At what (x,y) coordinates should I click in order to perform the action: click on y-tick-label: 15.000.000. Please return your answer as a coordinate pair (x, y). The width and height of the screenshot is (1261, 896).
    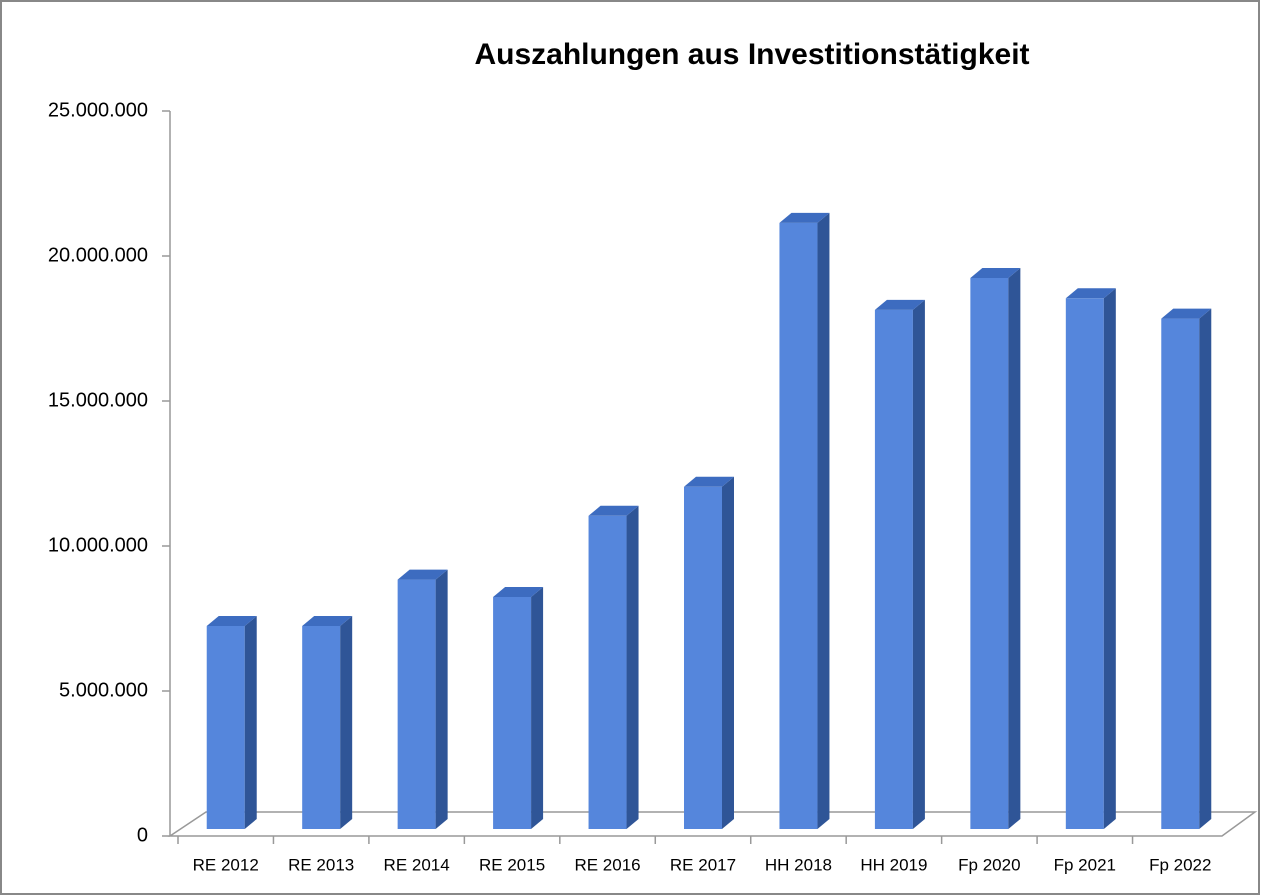
    Looking at the image, I should click on (98, 400).